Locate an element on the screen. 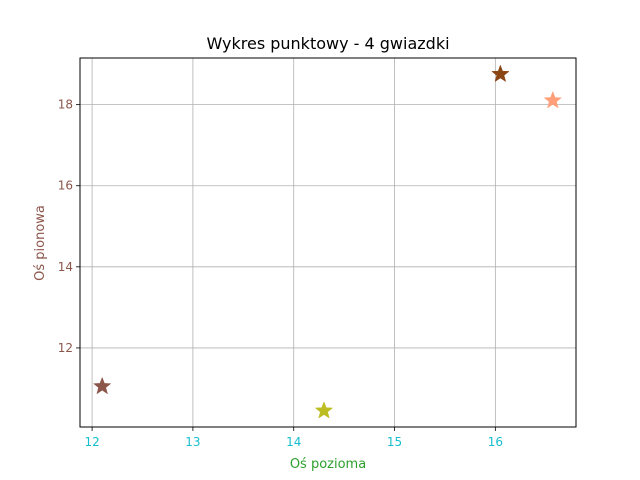  y-tick-label: 14 is located at coordinates (65, 267).